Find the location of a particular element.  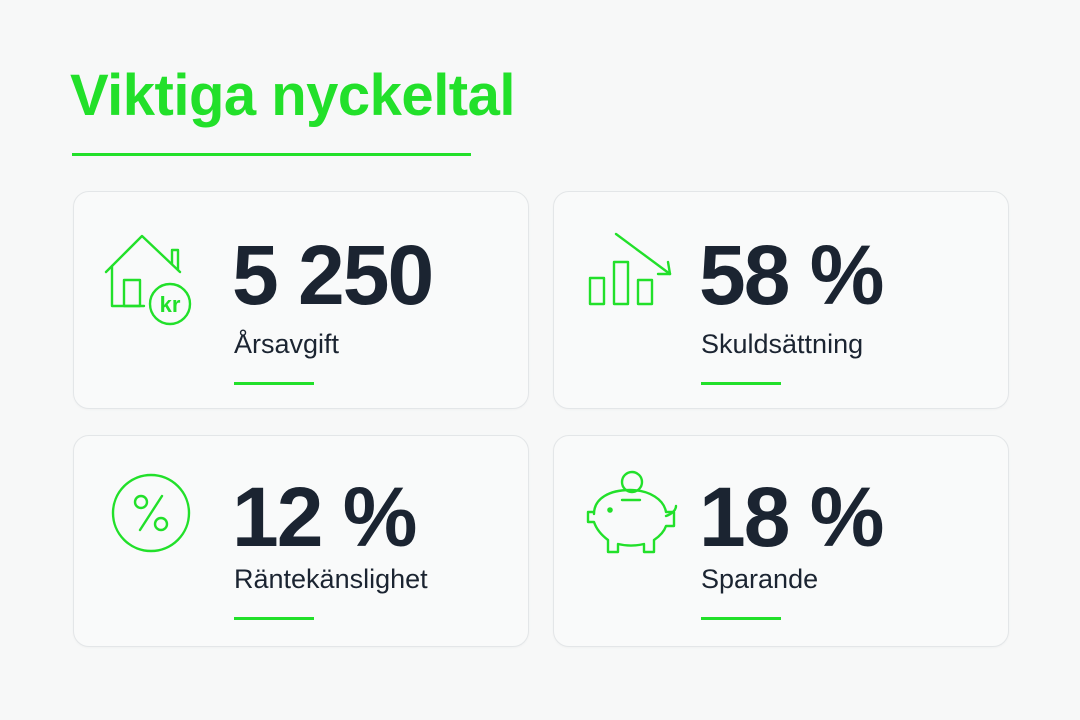

title-divider is located at coordinates (271, 154).